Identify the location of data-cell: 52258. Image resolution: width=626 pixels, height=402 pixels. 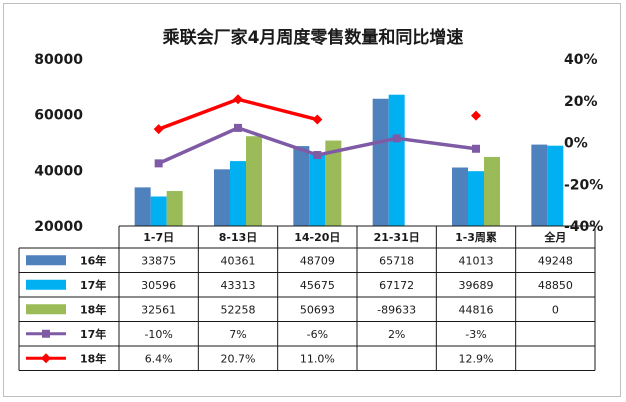
(238, 309).